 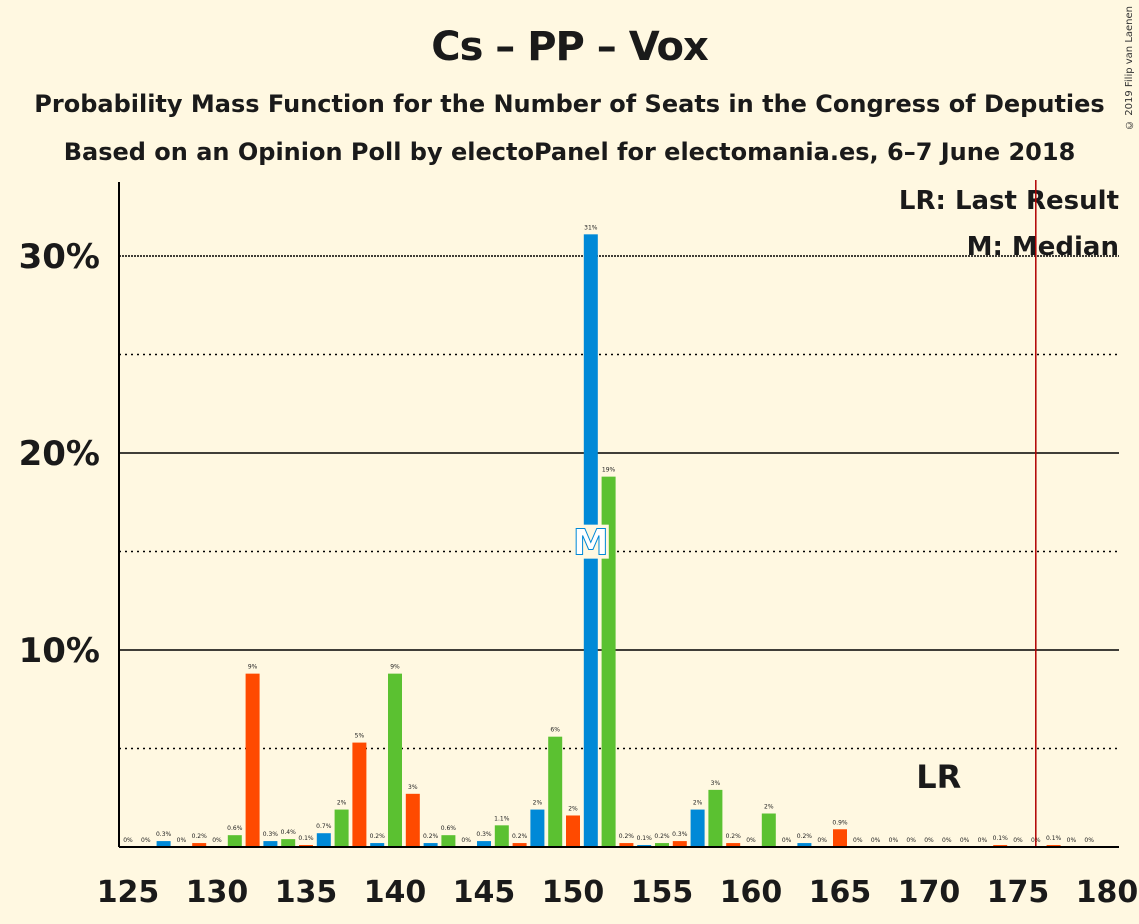 What do you see at coordinates (555, 730) in the screenshot?
I see `bar-value-label: 6%` at bounding box center [555, 730].